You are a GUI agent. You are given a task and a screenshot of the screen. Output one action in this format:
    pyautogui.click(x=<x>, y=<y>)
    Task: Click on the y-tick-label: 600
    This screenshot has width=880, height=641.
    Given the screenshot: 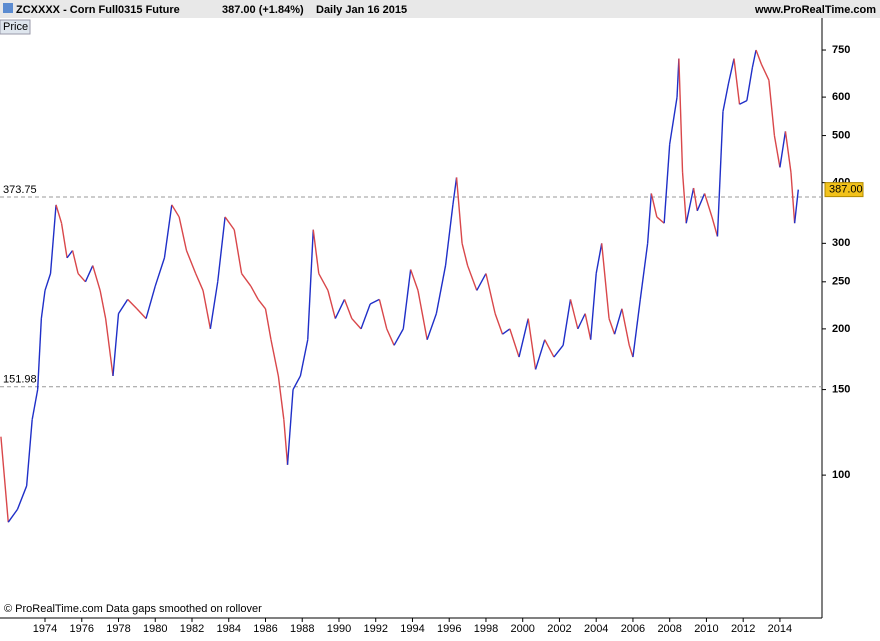 What is the action you would take?
    pyautogui.click(x=841, y=97)
    